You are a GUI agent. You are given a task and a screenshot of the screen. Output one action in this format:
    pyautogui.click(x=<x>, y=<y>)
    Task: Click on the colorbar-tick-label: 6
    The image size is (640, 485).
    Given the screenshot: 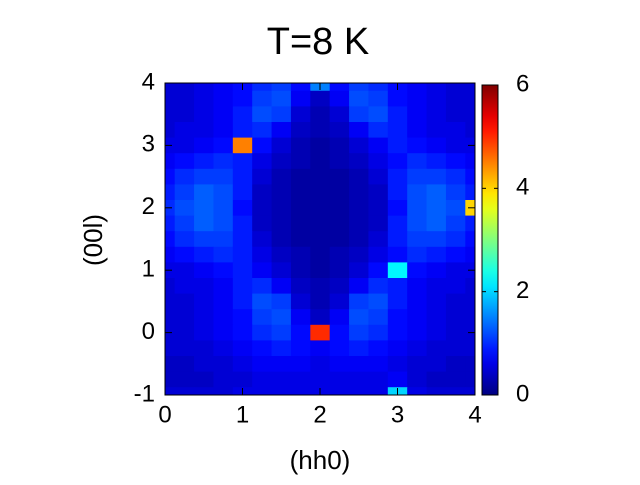 What is the action you would take?
    pyautogui.click(x=522, y=83)
    